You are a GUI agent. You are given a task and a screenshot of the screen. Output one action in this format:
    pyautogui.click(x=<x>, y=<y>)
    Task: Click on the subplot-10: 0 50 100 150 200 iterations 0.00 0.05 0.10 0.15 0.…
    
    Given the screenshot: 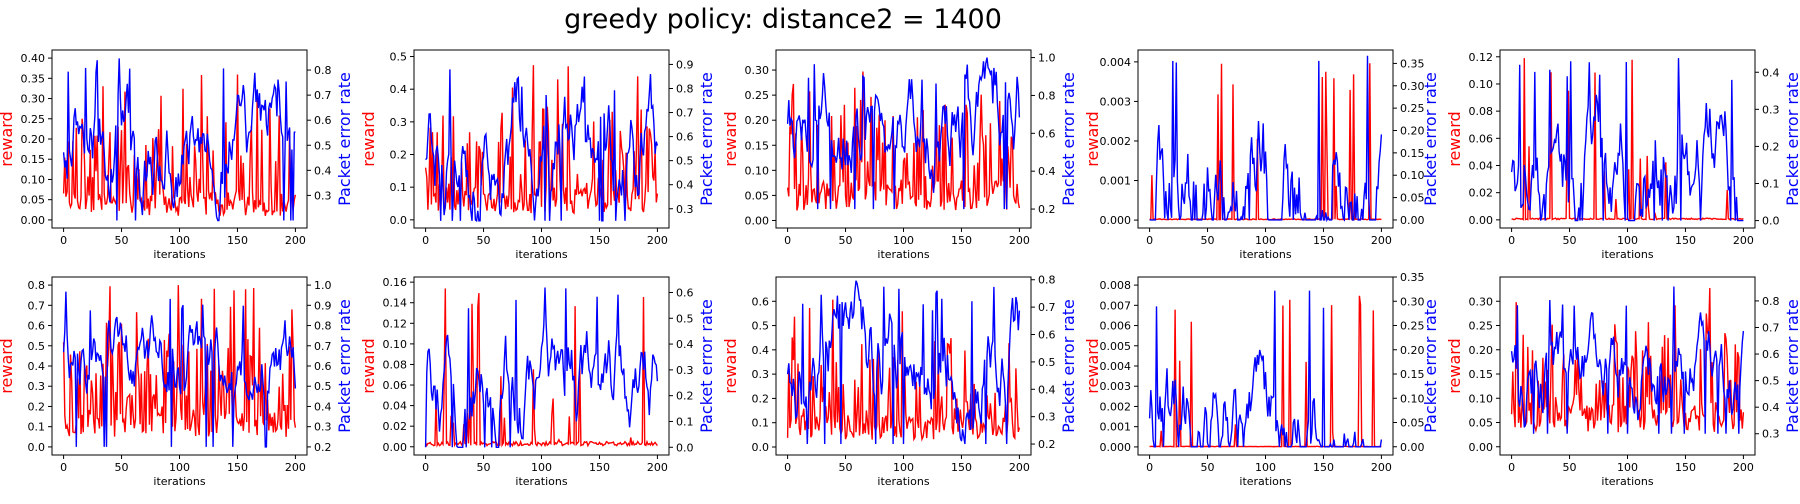 What is the action you would take?
    pyautogui.click(x=1622, y=382)
    